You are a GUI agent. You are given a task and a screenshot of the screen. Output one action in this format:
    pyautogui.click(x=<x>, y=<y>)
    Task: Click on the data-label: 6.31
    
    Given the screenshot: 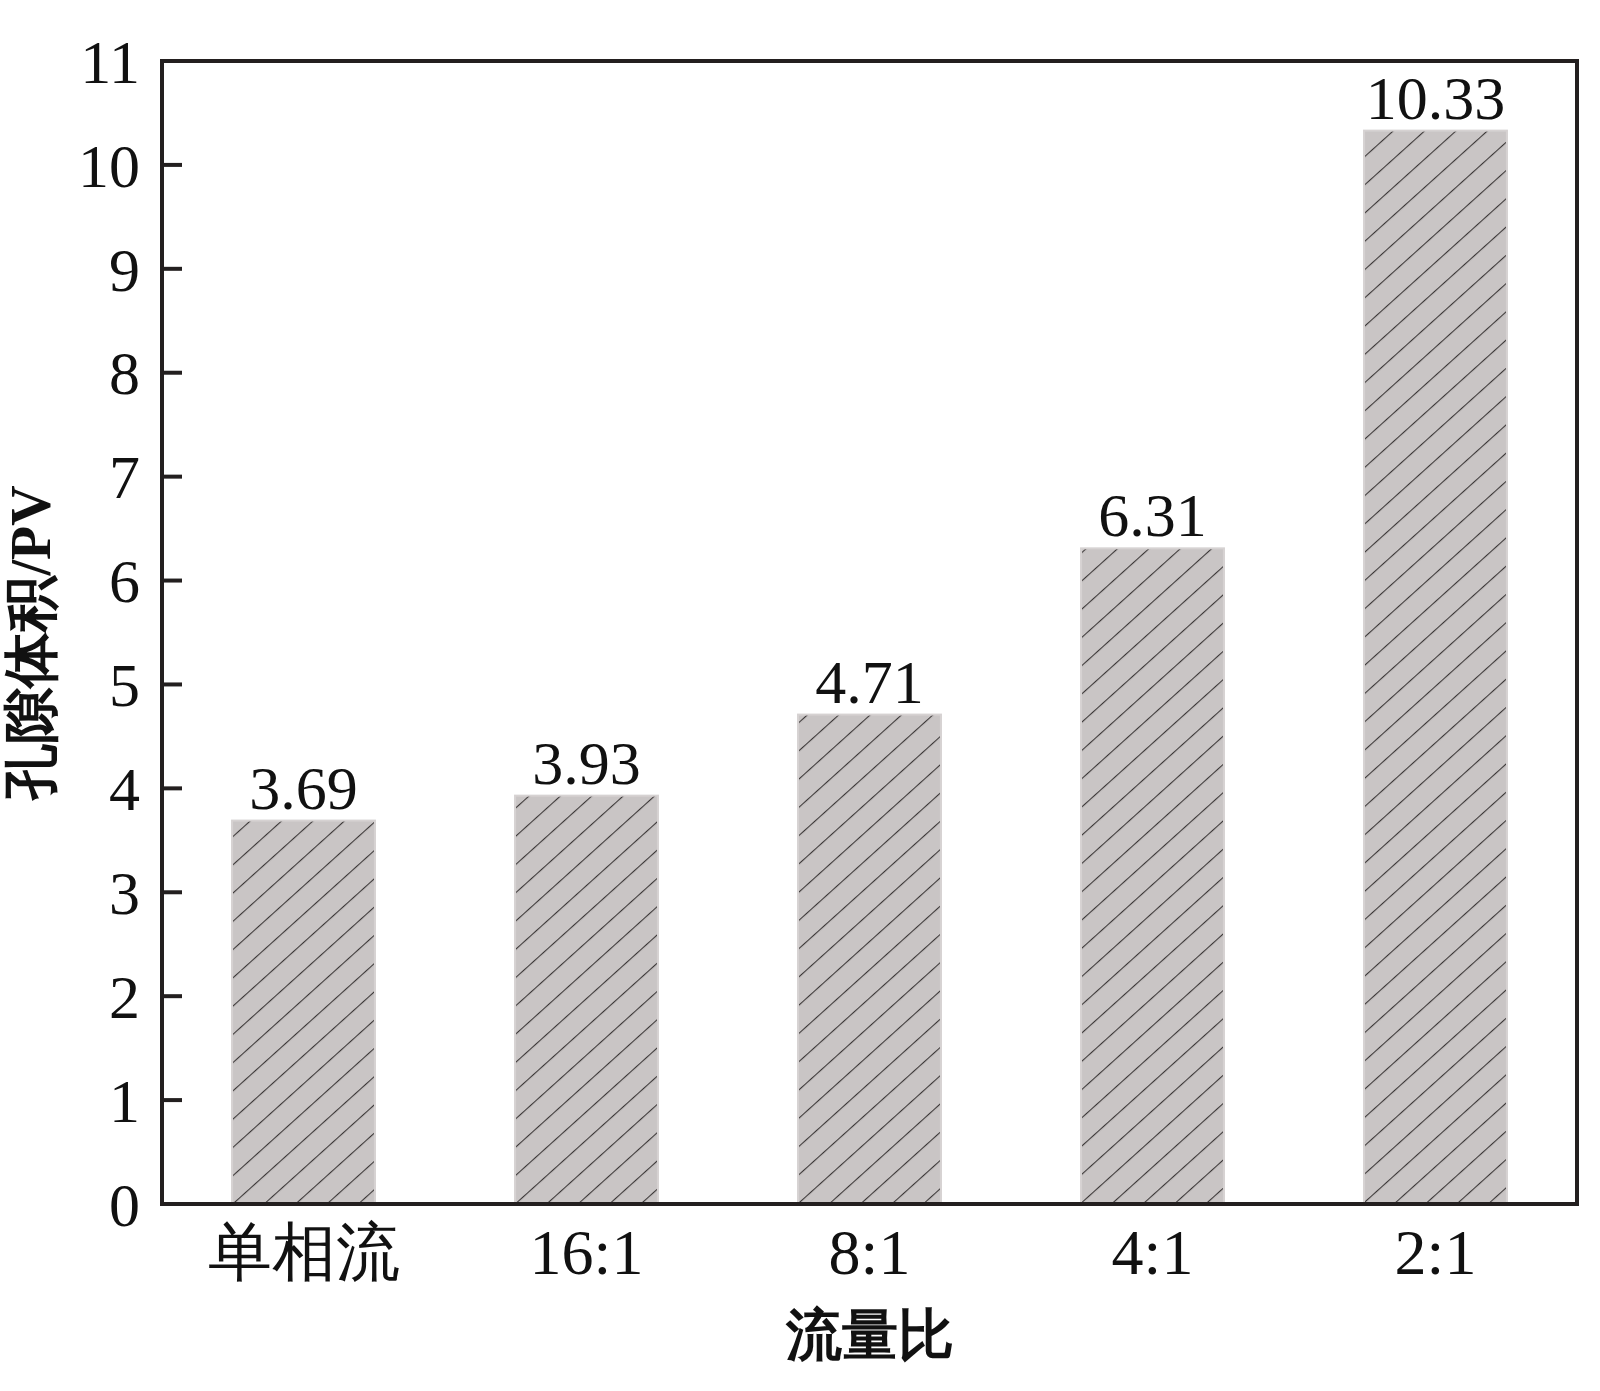 What is the action you would take?
    pyautogui.click(x=1152, y=515)
    